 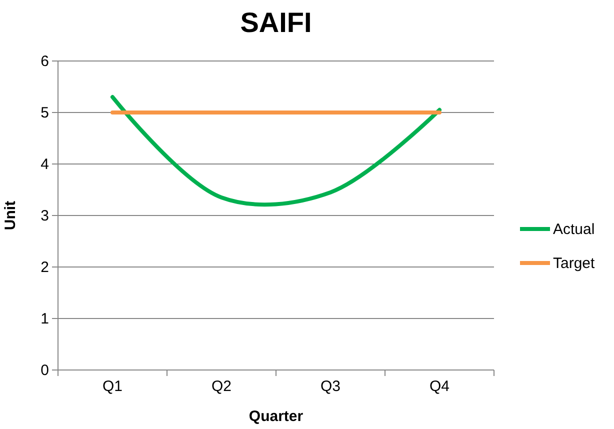 I want to click on y-tick-label: 1, so click(x=44, y=319).